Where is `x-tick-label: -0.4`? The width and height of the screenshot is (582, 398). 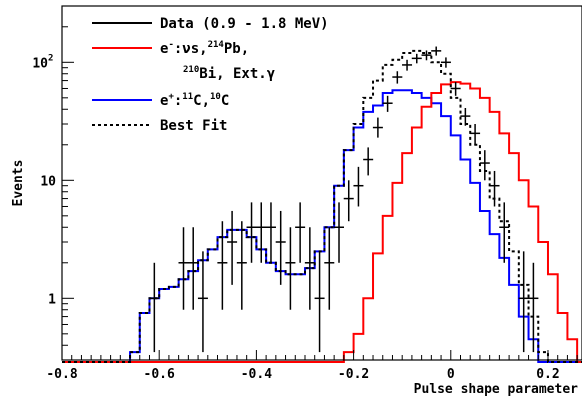 x-tick-label: -0.4 is located at coordinates (256, 374).